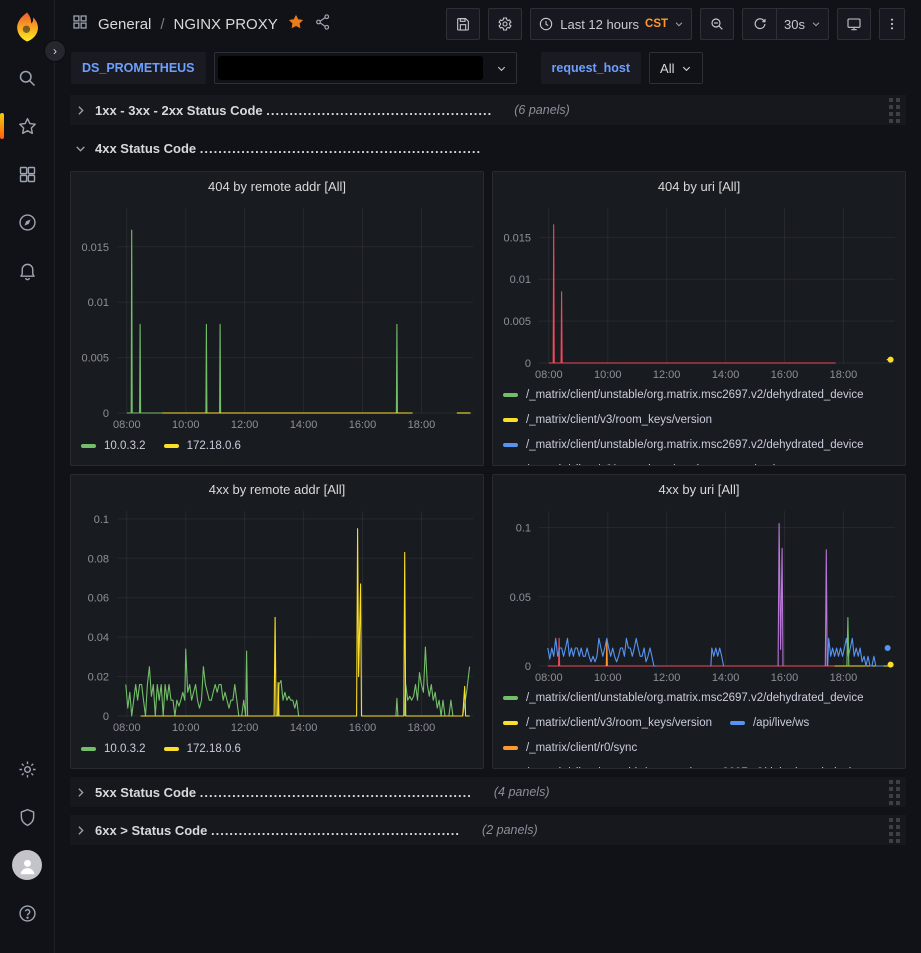  Describe the element at coordinates (676, 68) in the screenshot. I see `variable-value-request-host: All` at that location.